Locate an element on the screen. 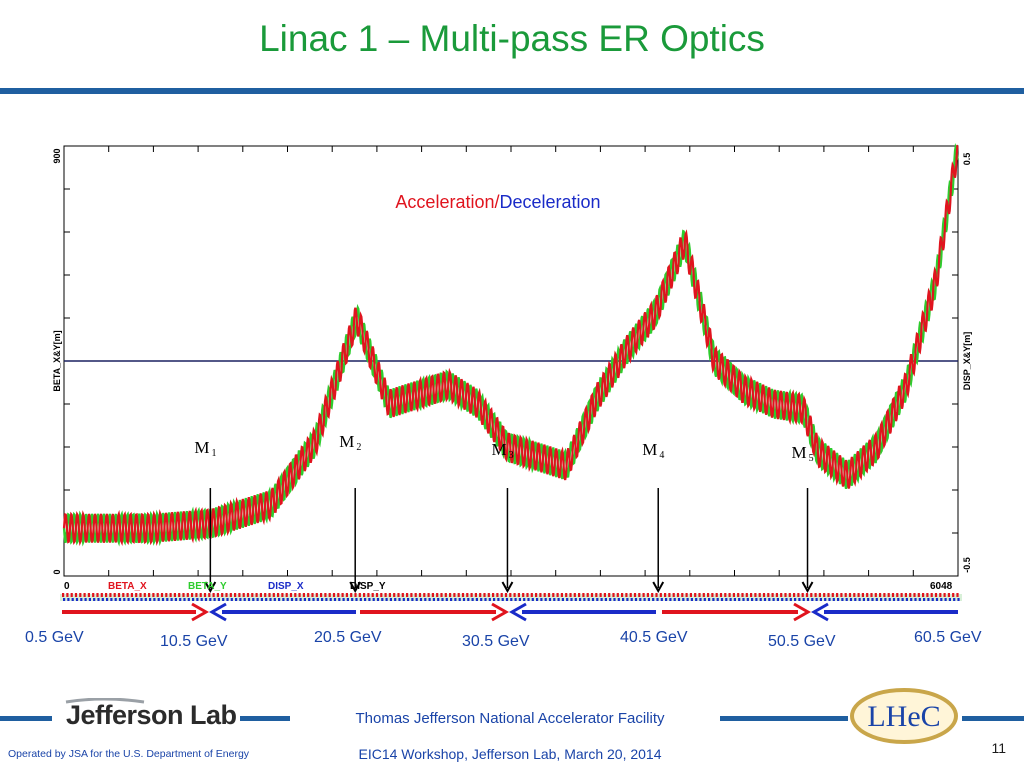  annotation-sep: / is located at coordinates (496, 202).